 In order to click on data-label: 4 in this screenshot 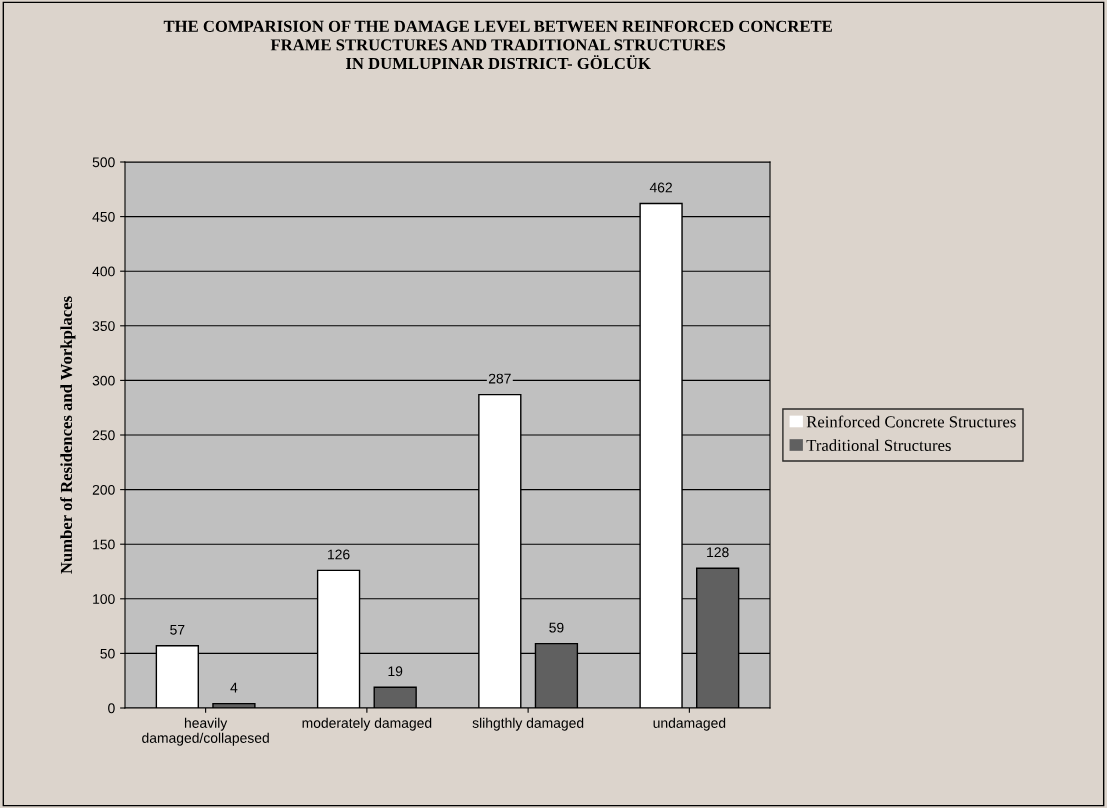, I will do `click(234, 687)`.